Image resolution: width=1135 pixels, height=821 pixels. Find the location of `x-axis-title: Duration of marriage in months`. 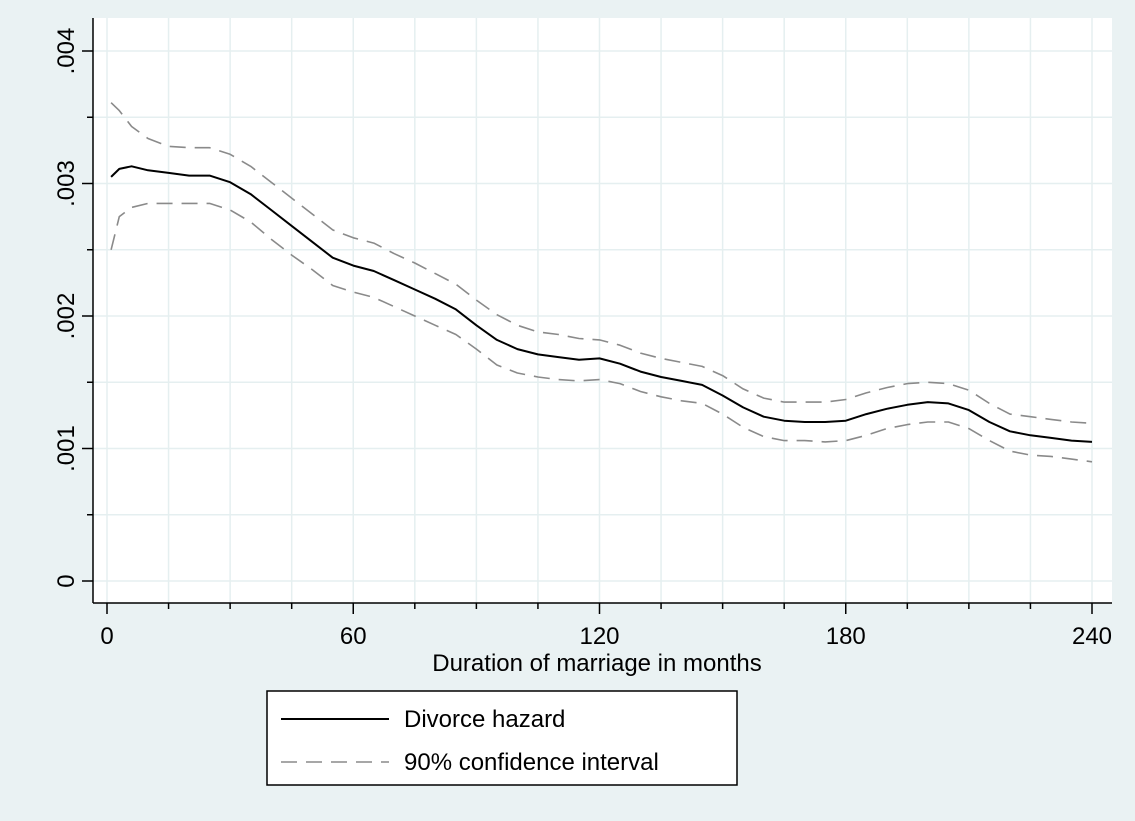

x-axis-title: Duration of marriage in months is located at coordinates (596, 663).